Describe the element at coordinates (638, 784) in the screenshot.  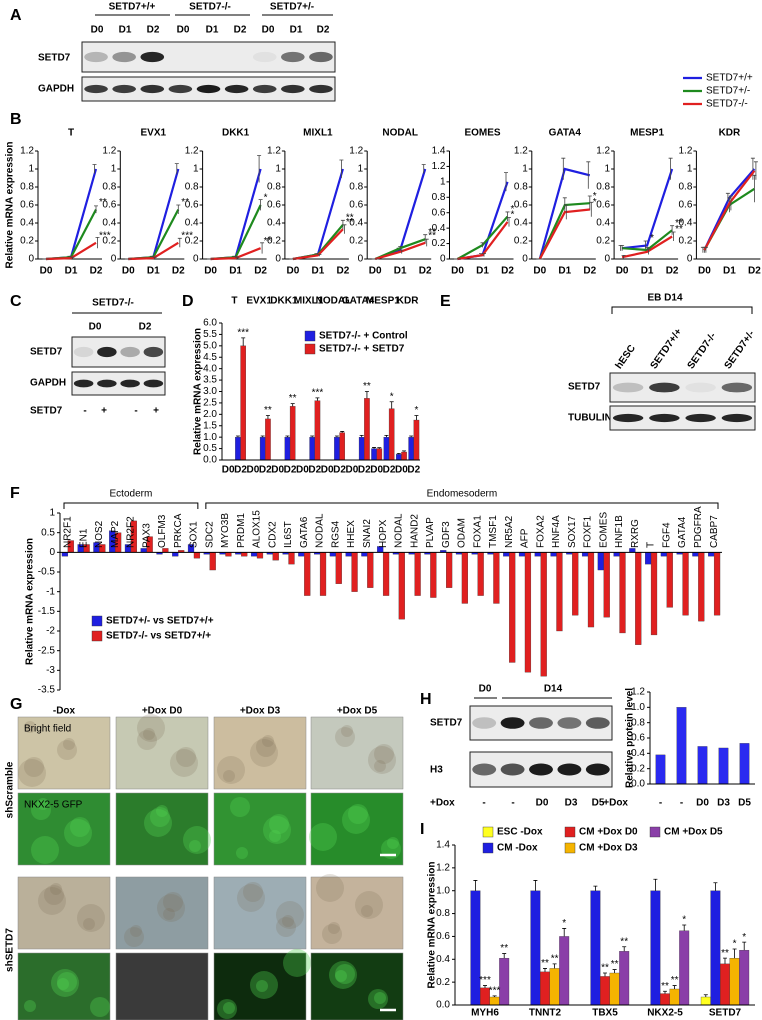
I see `y-tick-label: 0.0` at that location.